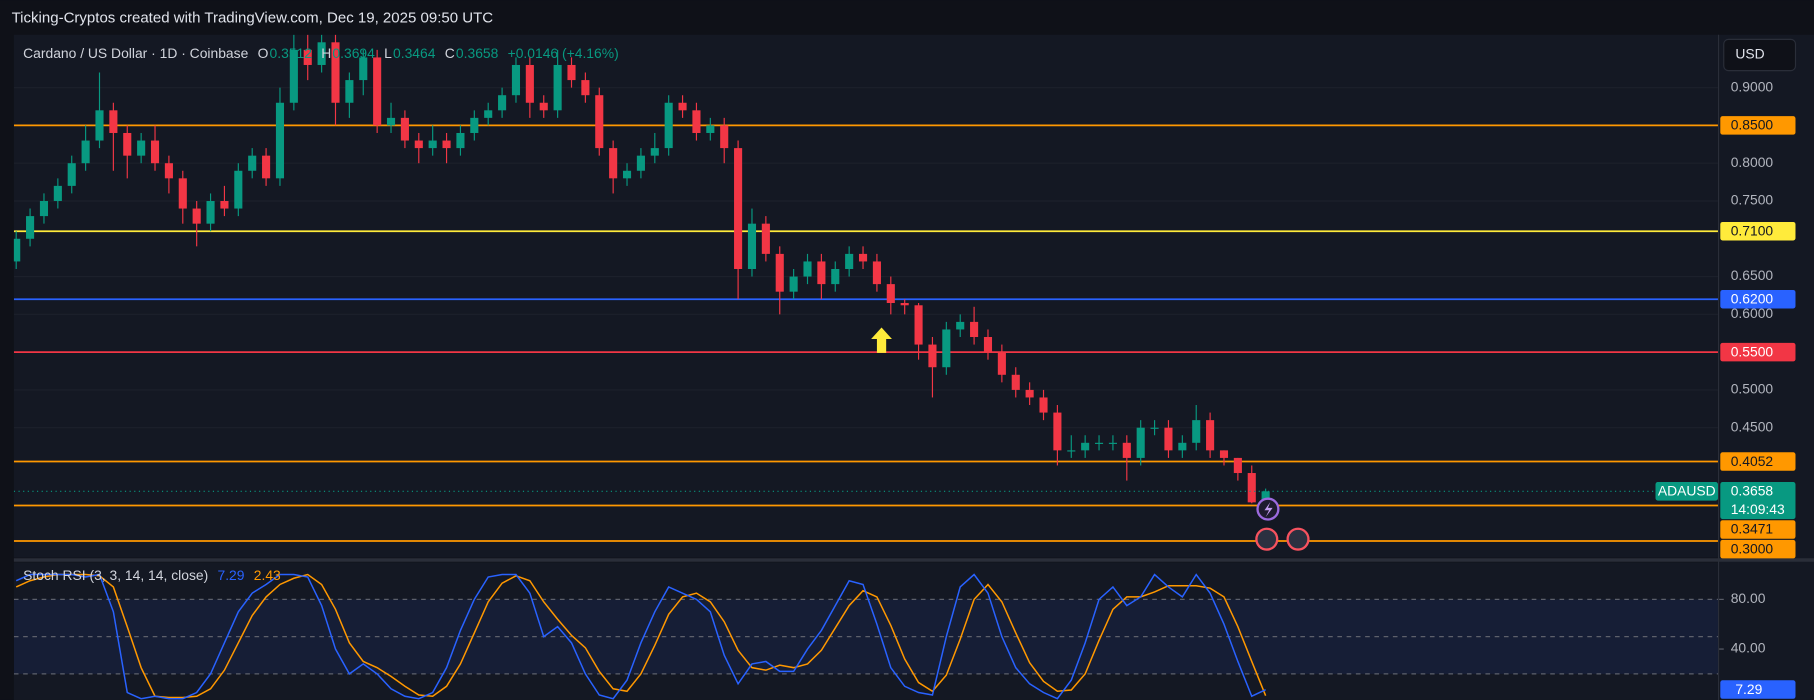 This screenshot has height=700, width=1814. What do you see at coordinates (1748, 598) in the screenshot?
I see `y-tick-label: 80.00` at bounding box center [1748, 598].